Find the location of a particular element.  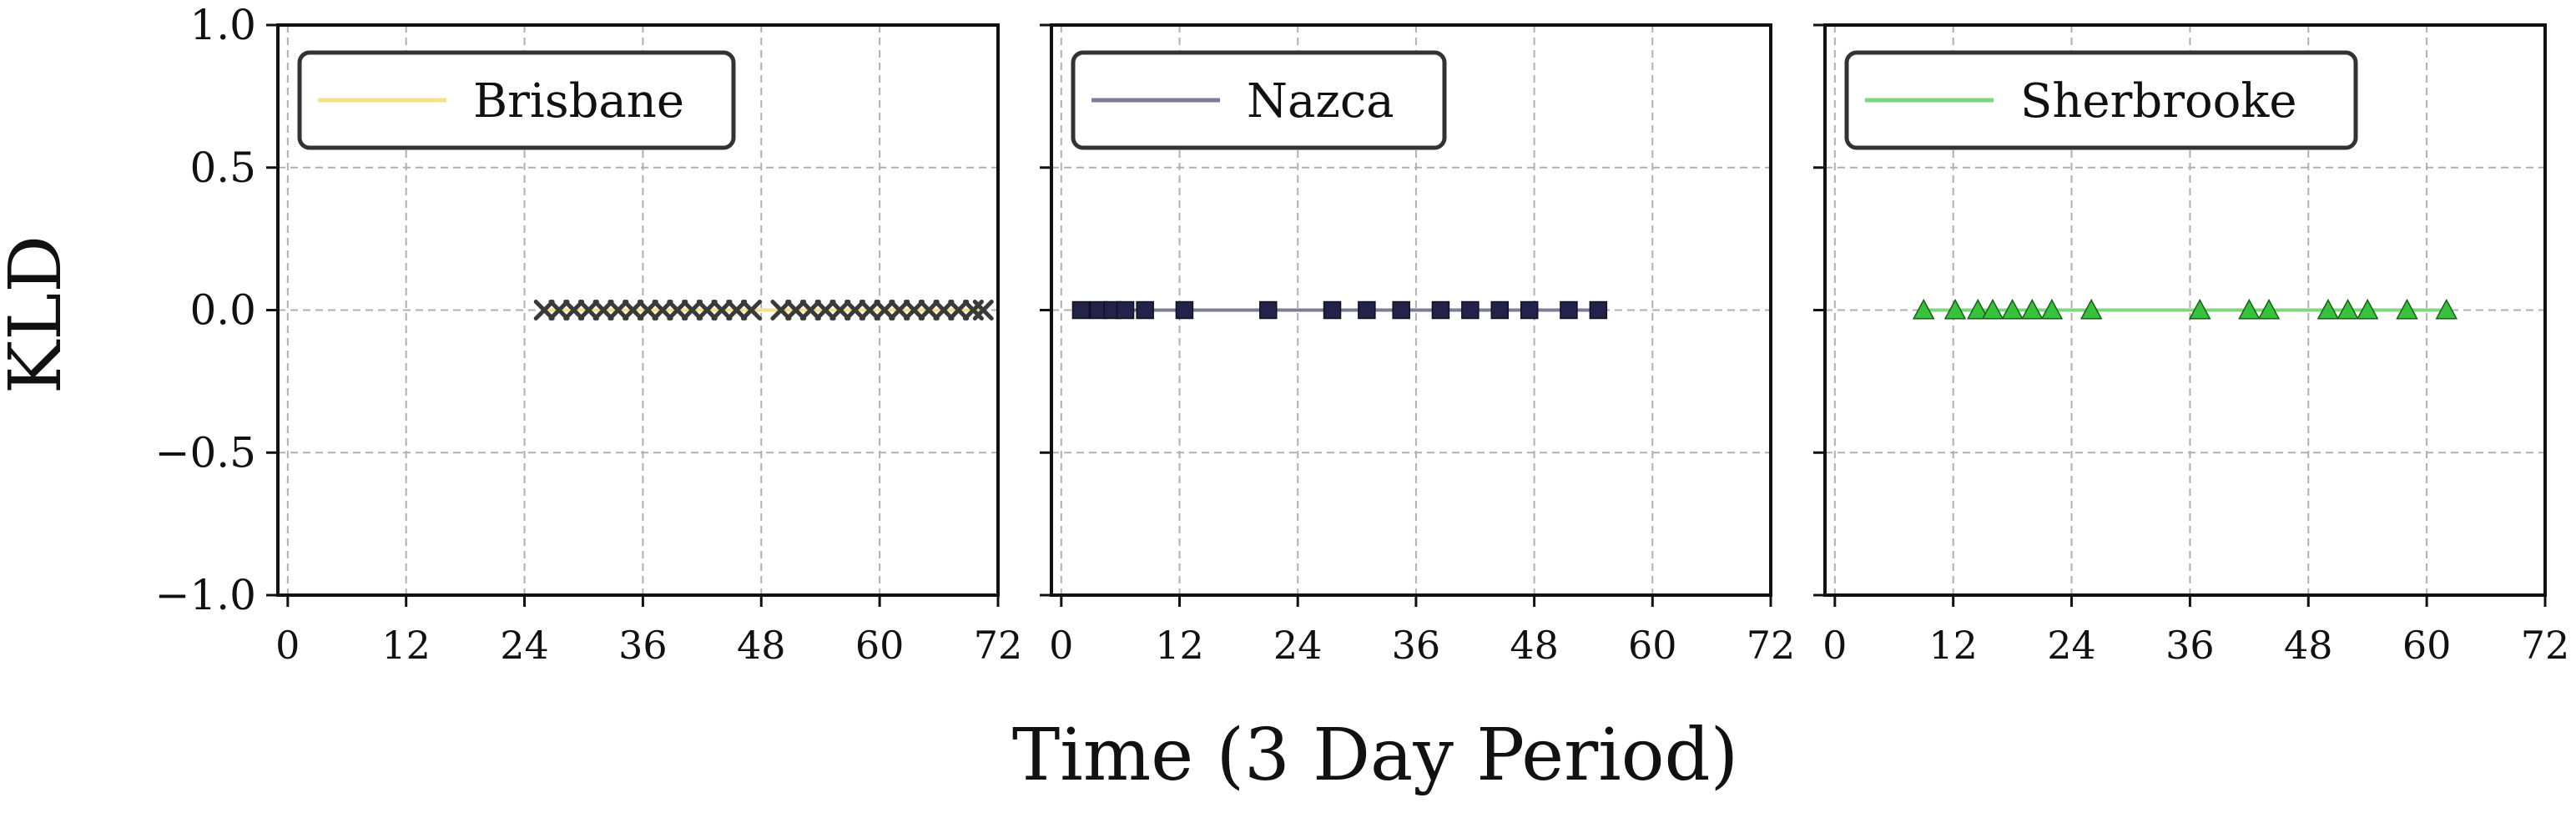

legend-label: Nazca is located at coordinates (1320, 101).